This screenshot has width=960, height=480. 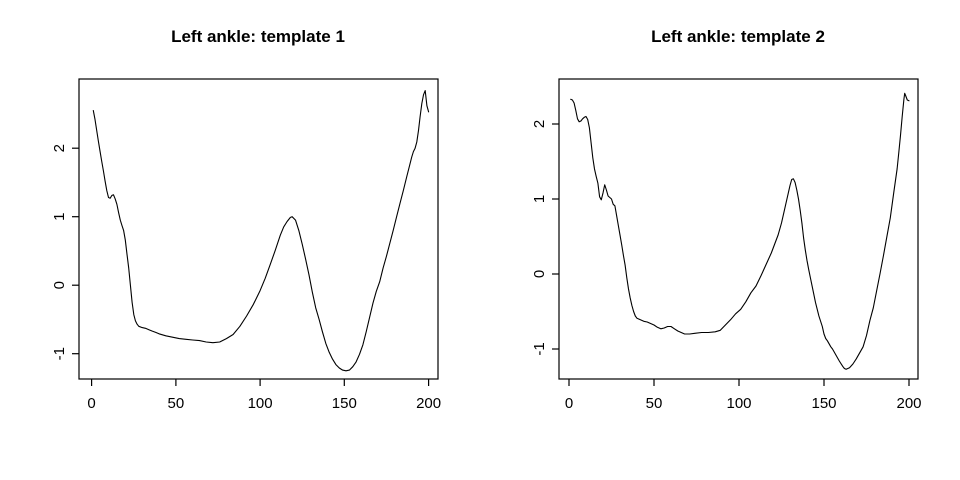 What do you see at coordinates (738, 36) in the screenshot?
I see `plot-title: Left ankle: template 2` at bounding box center [738, 36].